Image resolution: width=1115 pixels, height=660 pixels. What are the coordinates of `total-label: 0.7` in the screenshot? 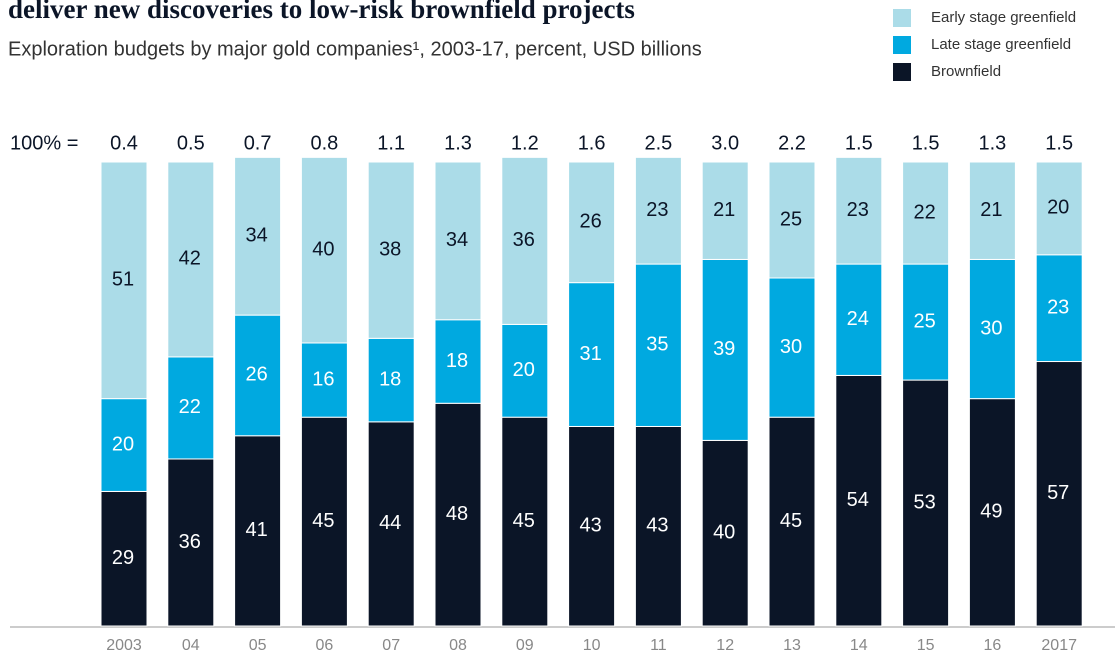 It's located at (258, 143).